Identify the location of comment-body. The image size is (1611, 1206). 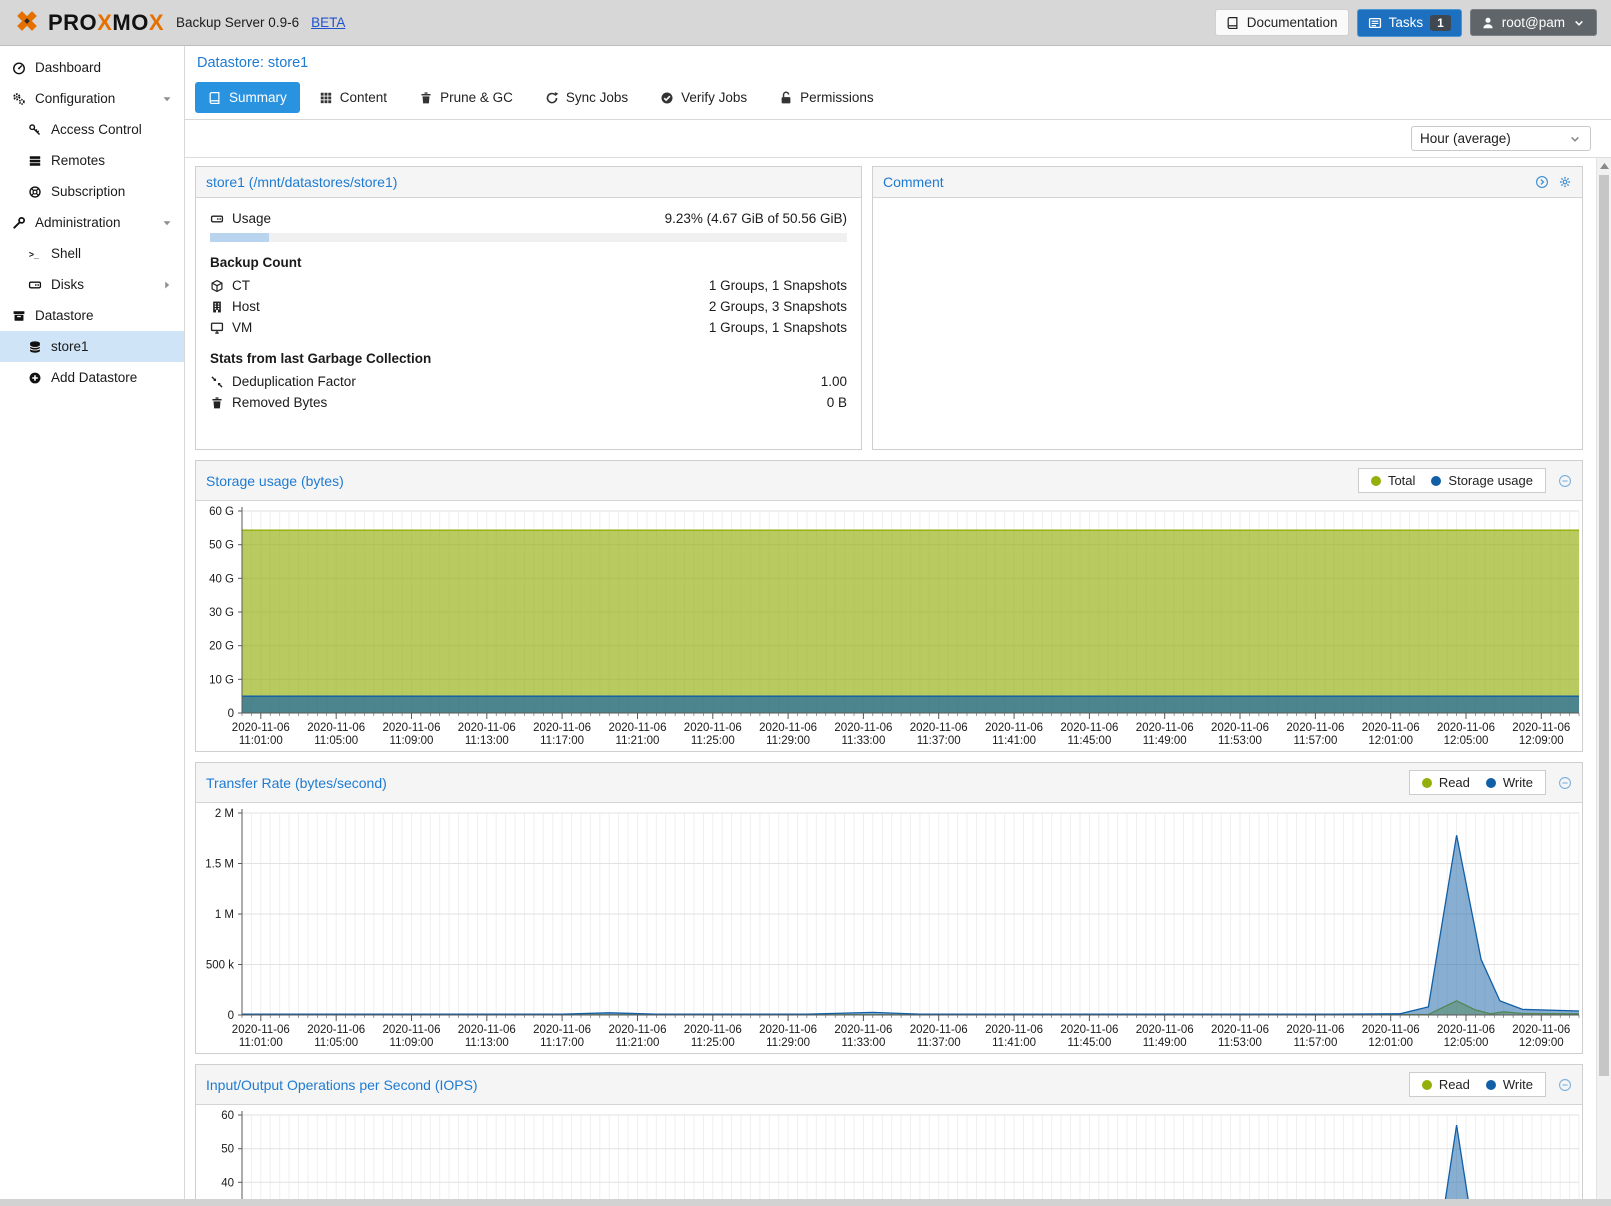
(1227, 323).